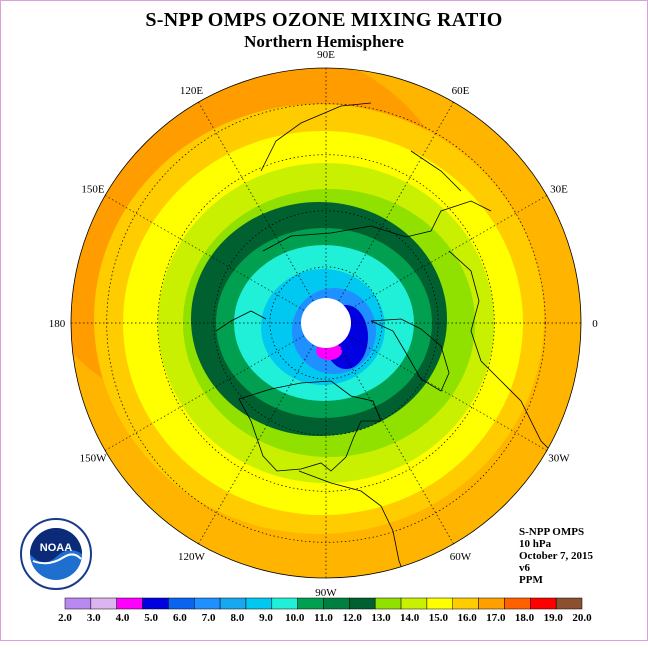  I want to click on colorbar-tick-label: 9.0, so click(266, 618).